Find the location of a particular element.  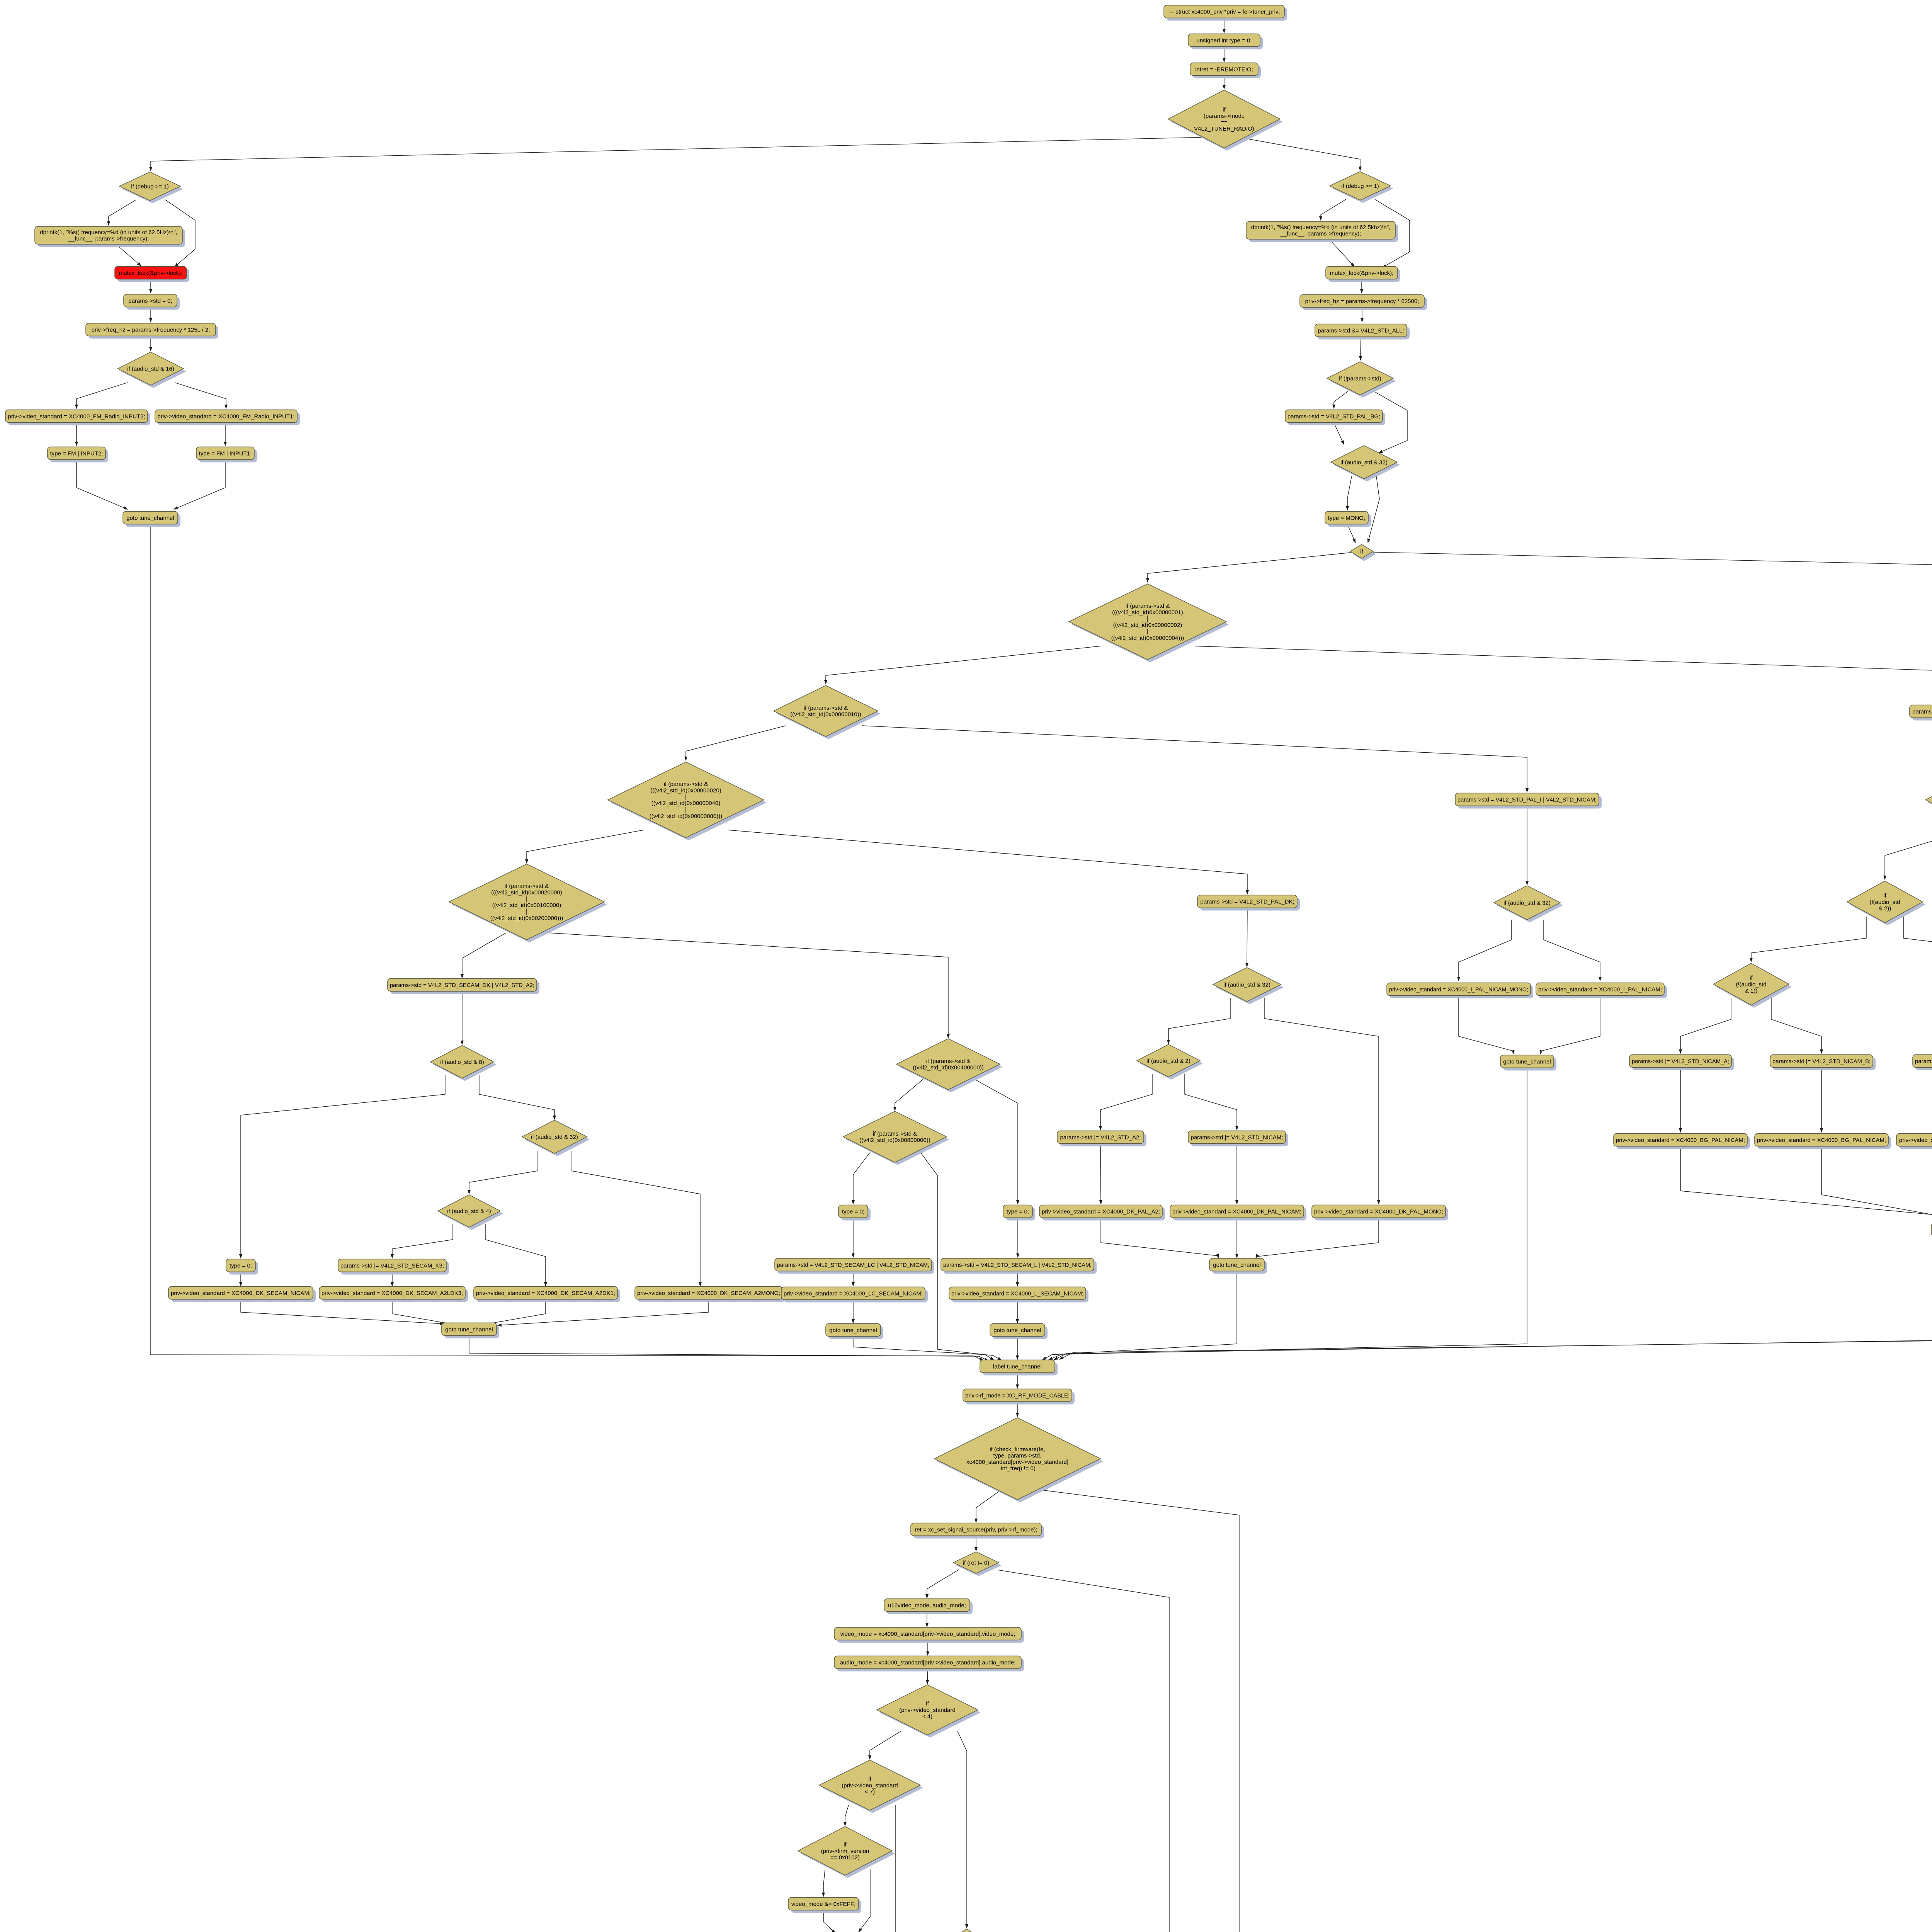

svg-text: unsigned int type = 0; is located at coordinates (1224, 41).